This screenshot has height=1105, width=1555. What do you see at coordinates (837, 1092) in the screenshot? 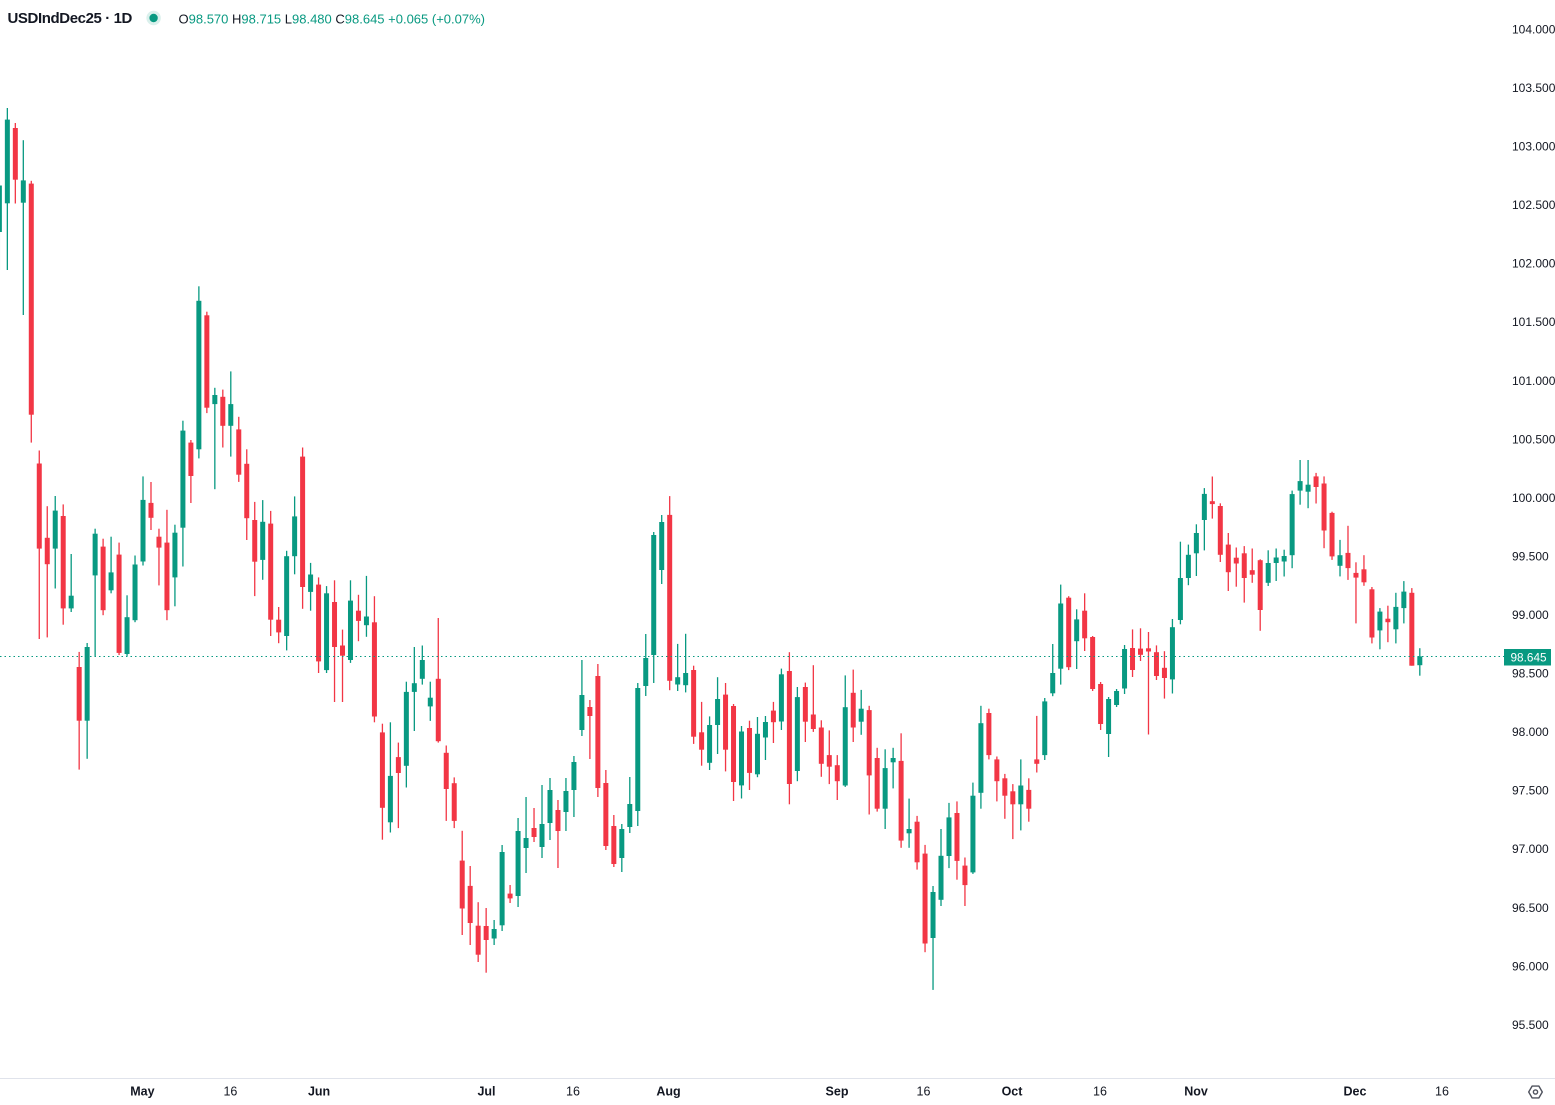
I see `svg-text: Sep` at bounding box center [837, 1092].